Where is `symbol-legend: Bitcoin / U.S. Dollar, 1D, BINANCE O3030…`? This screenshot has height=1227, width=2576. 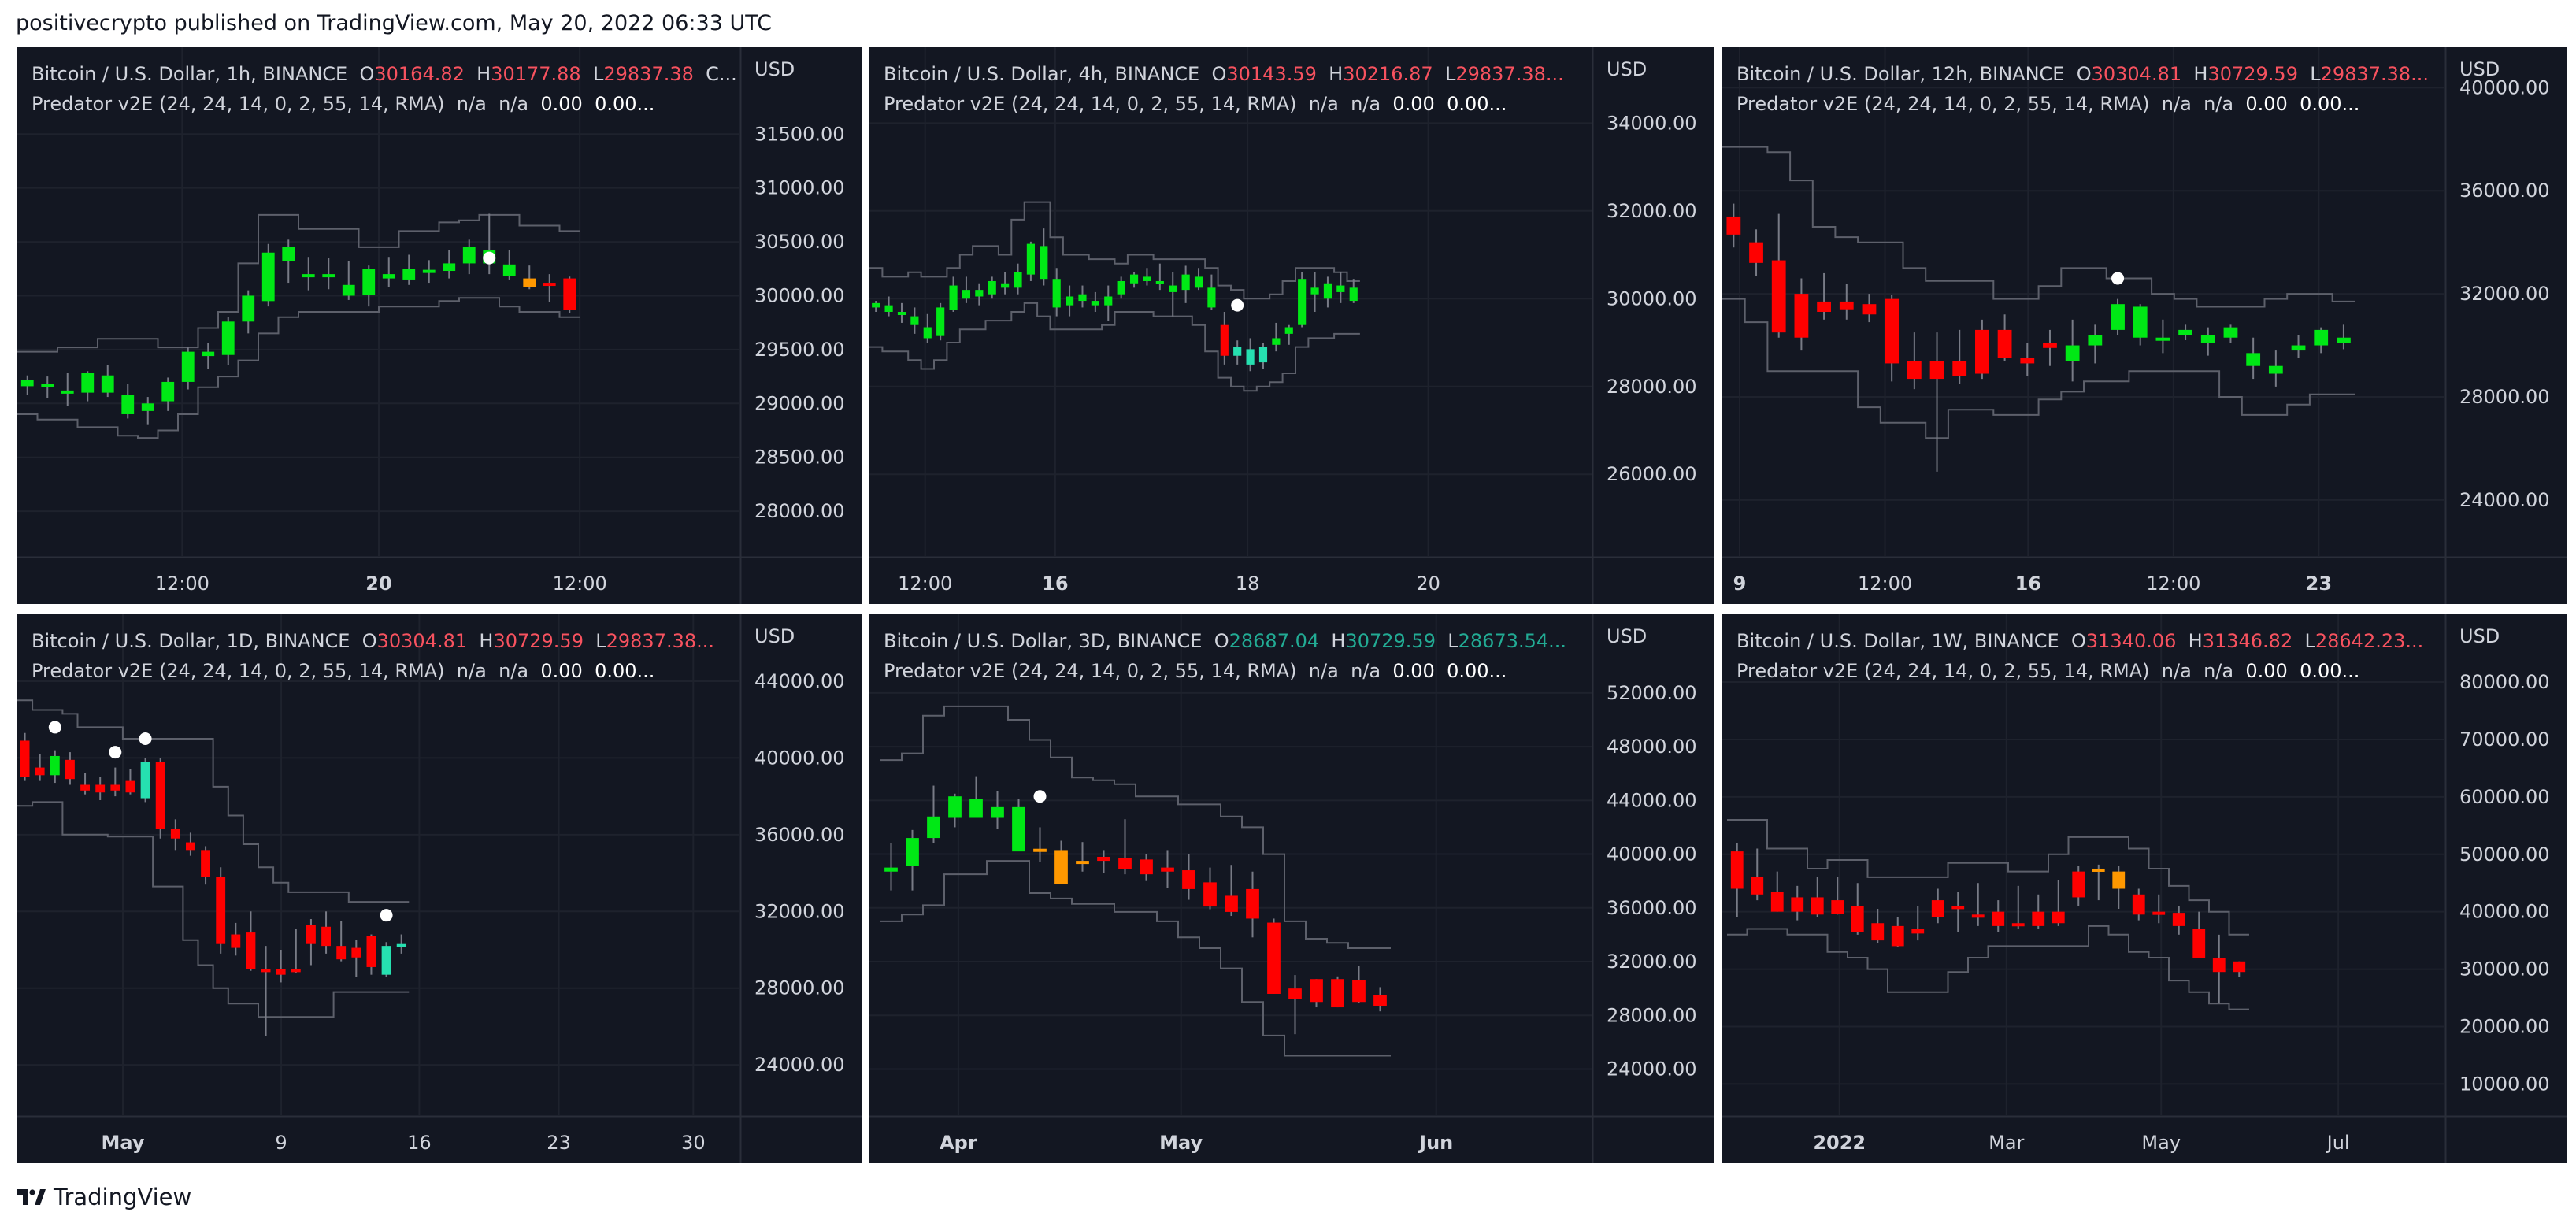 symbol-legend: Bitcoin / U.S. Dollar, 1D, BINANCE O3030… is located at coordinates (373, 641).